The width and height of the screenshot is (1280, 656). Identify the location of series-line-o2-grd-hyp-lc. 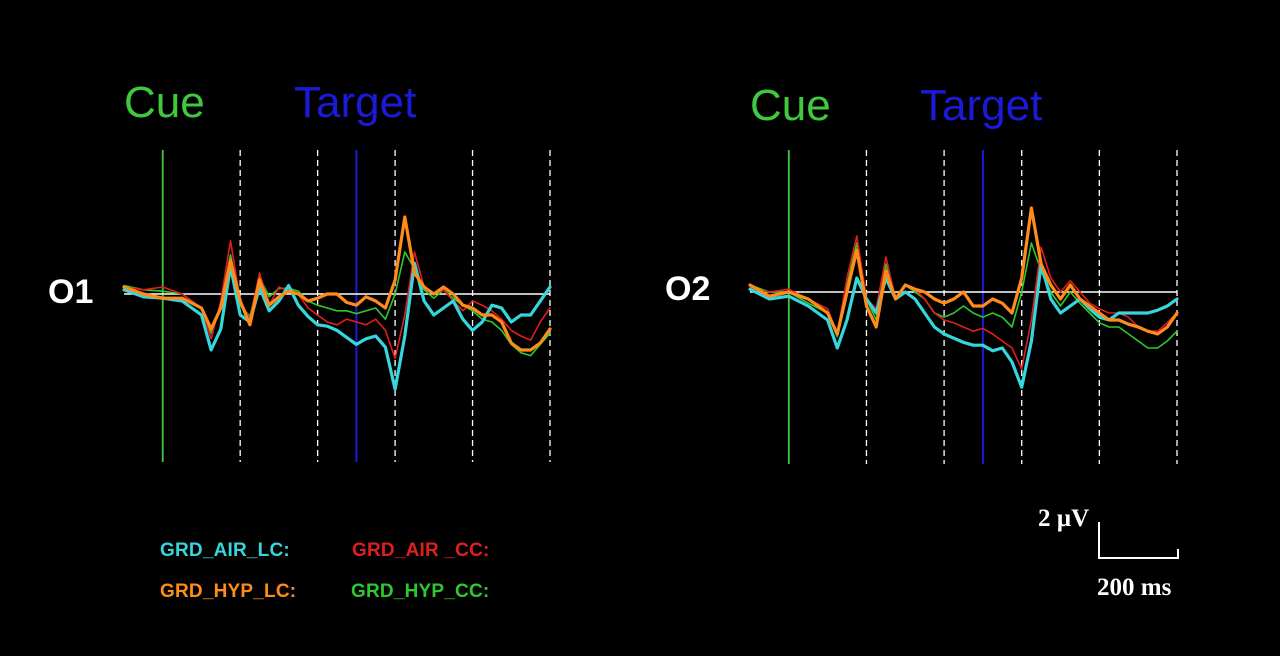
(963, 271).